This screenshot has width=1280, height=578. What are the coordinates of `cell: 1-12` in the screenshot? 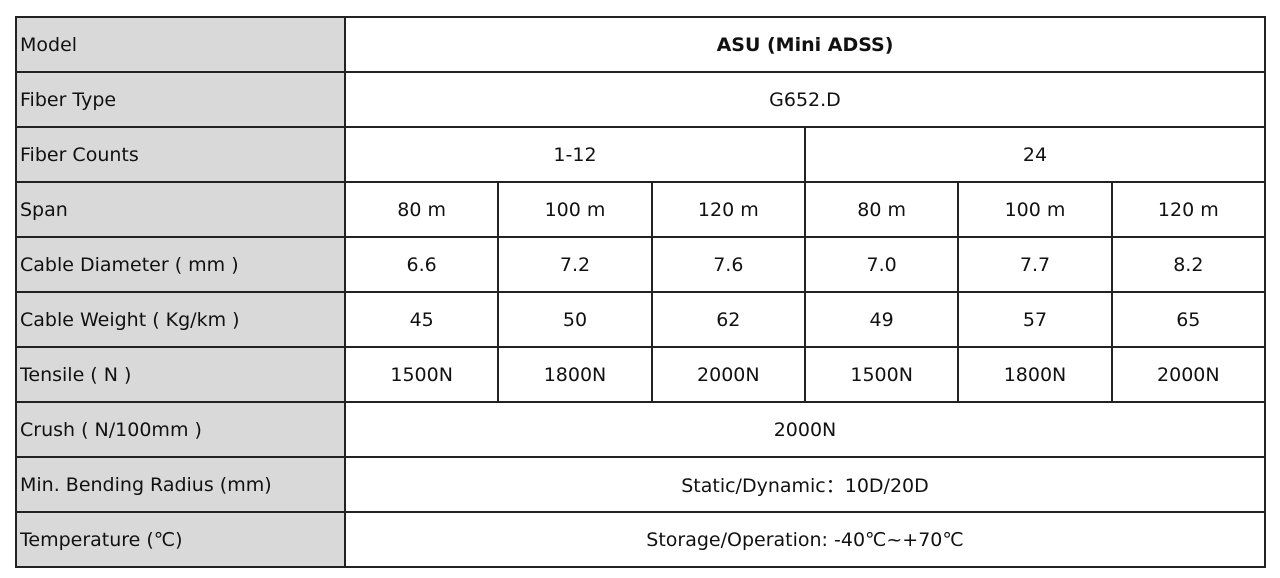 It's located at (575, 154).